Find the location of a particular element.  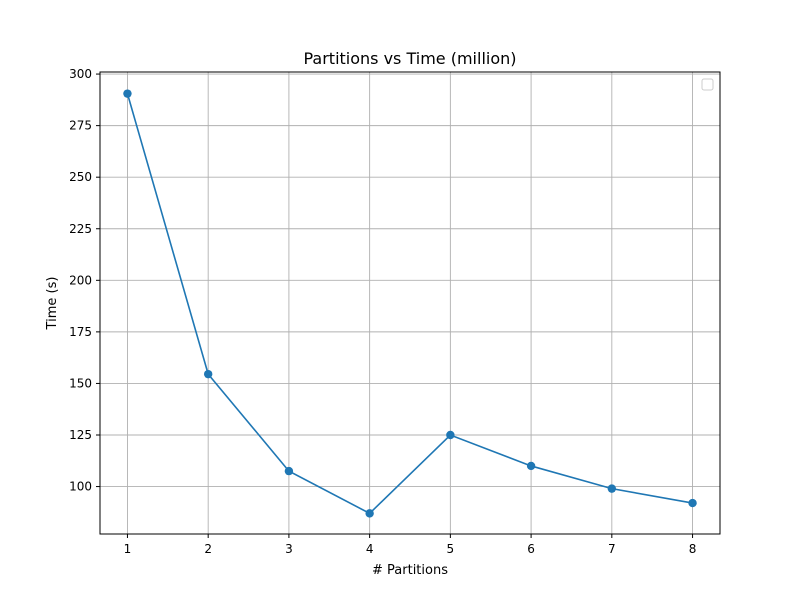

chart-title: Partitions vs Time (million) is located at coordinates (409, 58).